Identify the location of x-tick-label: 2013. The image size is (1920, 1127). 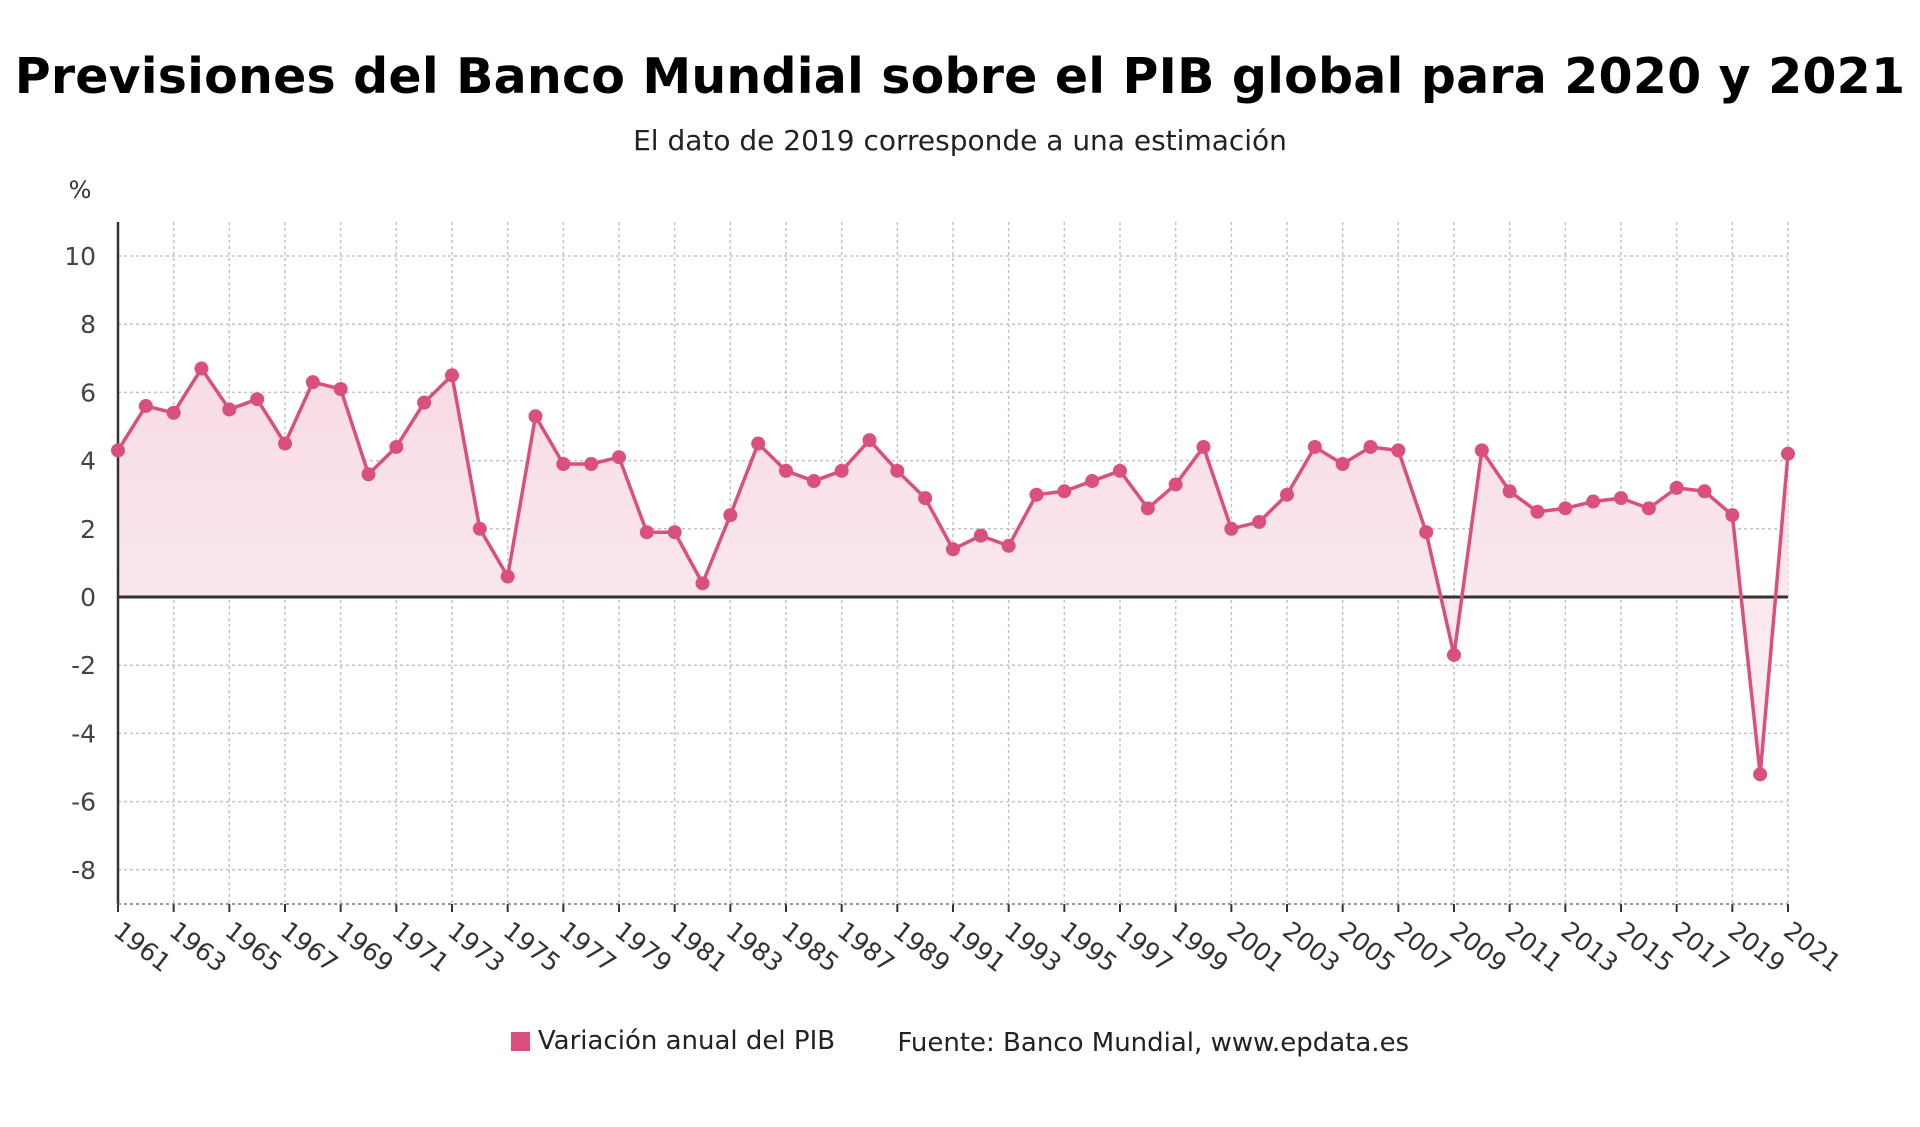
(1590, 947).